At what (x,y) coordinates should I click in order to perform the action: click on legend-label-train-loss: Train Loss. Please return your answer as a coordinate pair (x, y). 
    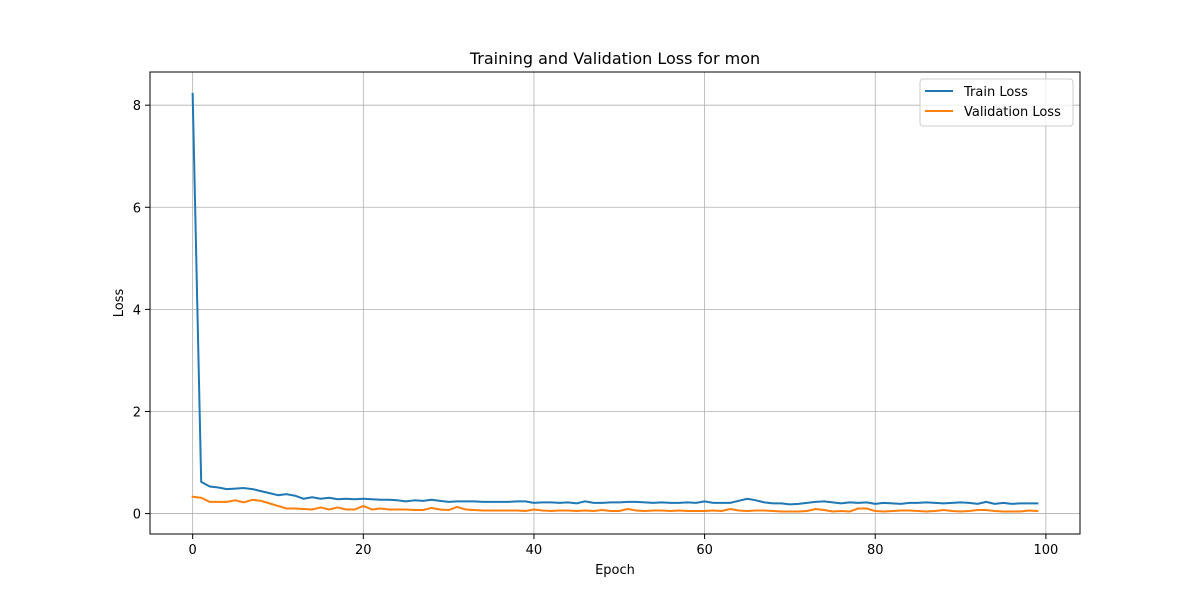
    Looking at the image, I should click on (995, 92).